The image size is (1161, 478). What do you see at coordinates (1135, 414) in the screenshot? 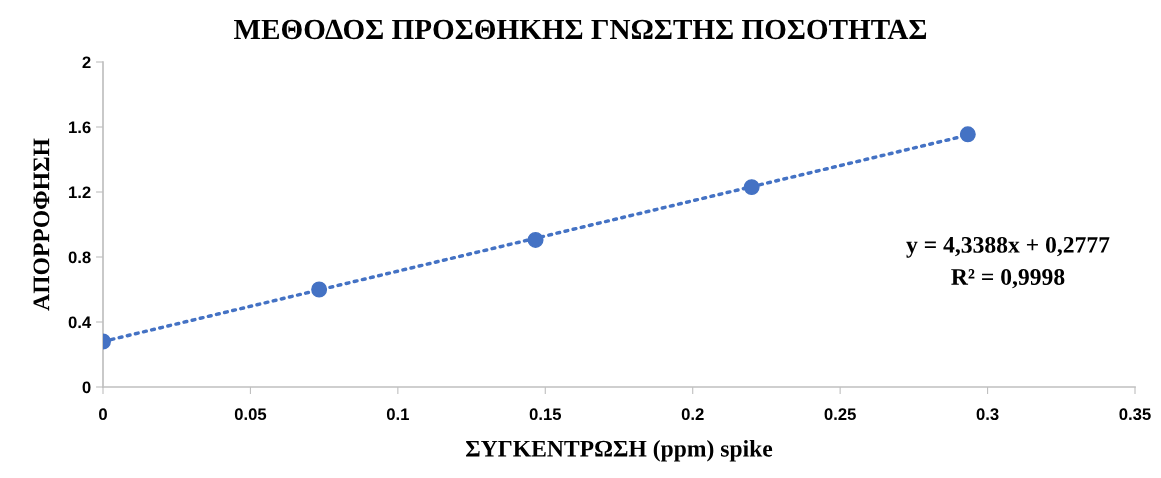
I see `x-tick-label: 0.35` at bounding box center [1135, 414].